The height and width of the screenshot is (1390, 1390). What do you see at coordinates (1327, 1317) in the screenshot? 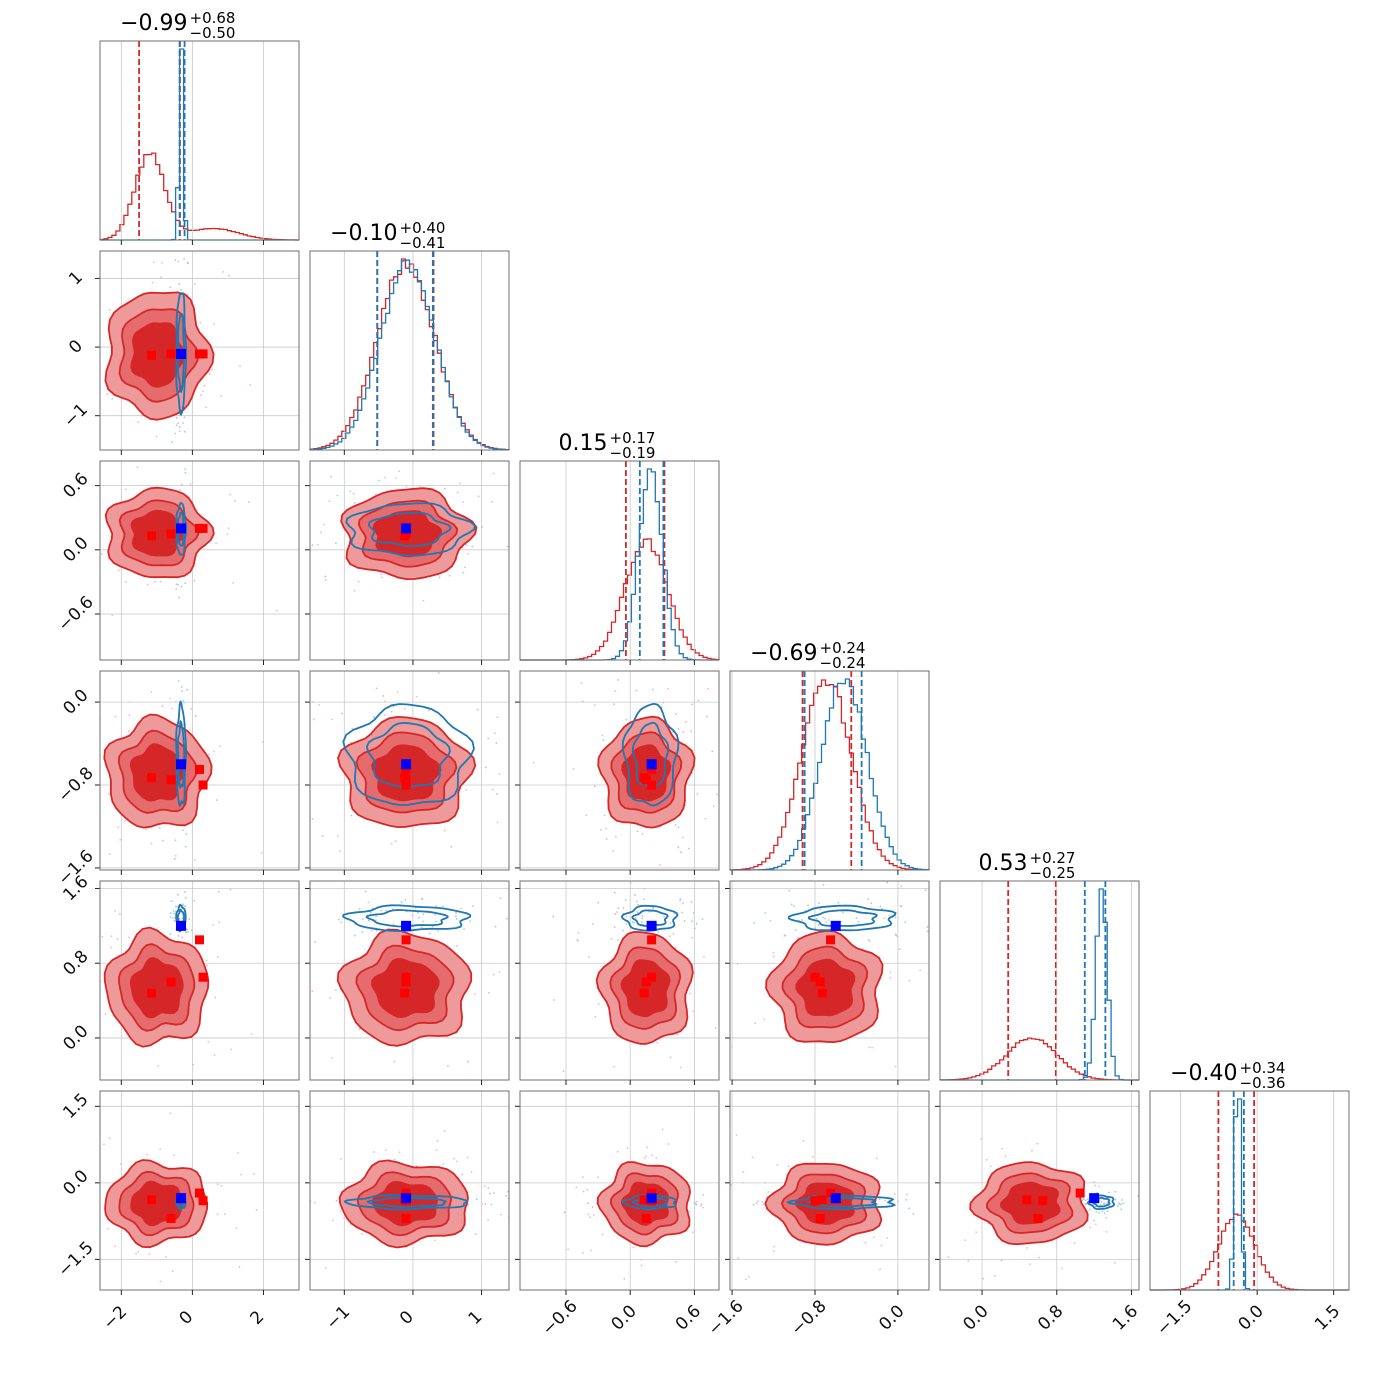
I see `xtick-label-5-2: 1.5` at bounding box center [1327, 1317].